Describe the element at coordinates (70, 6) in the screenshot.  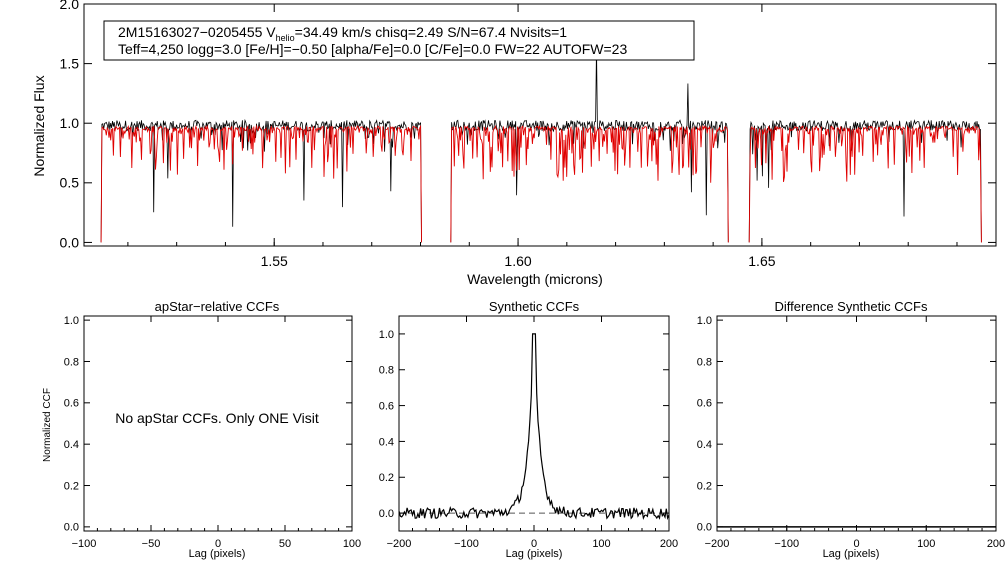
I see `y-tick-label: 2.0` at that location.